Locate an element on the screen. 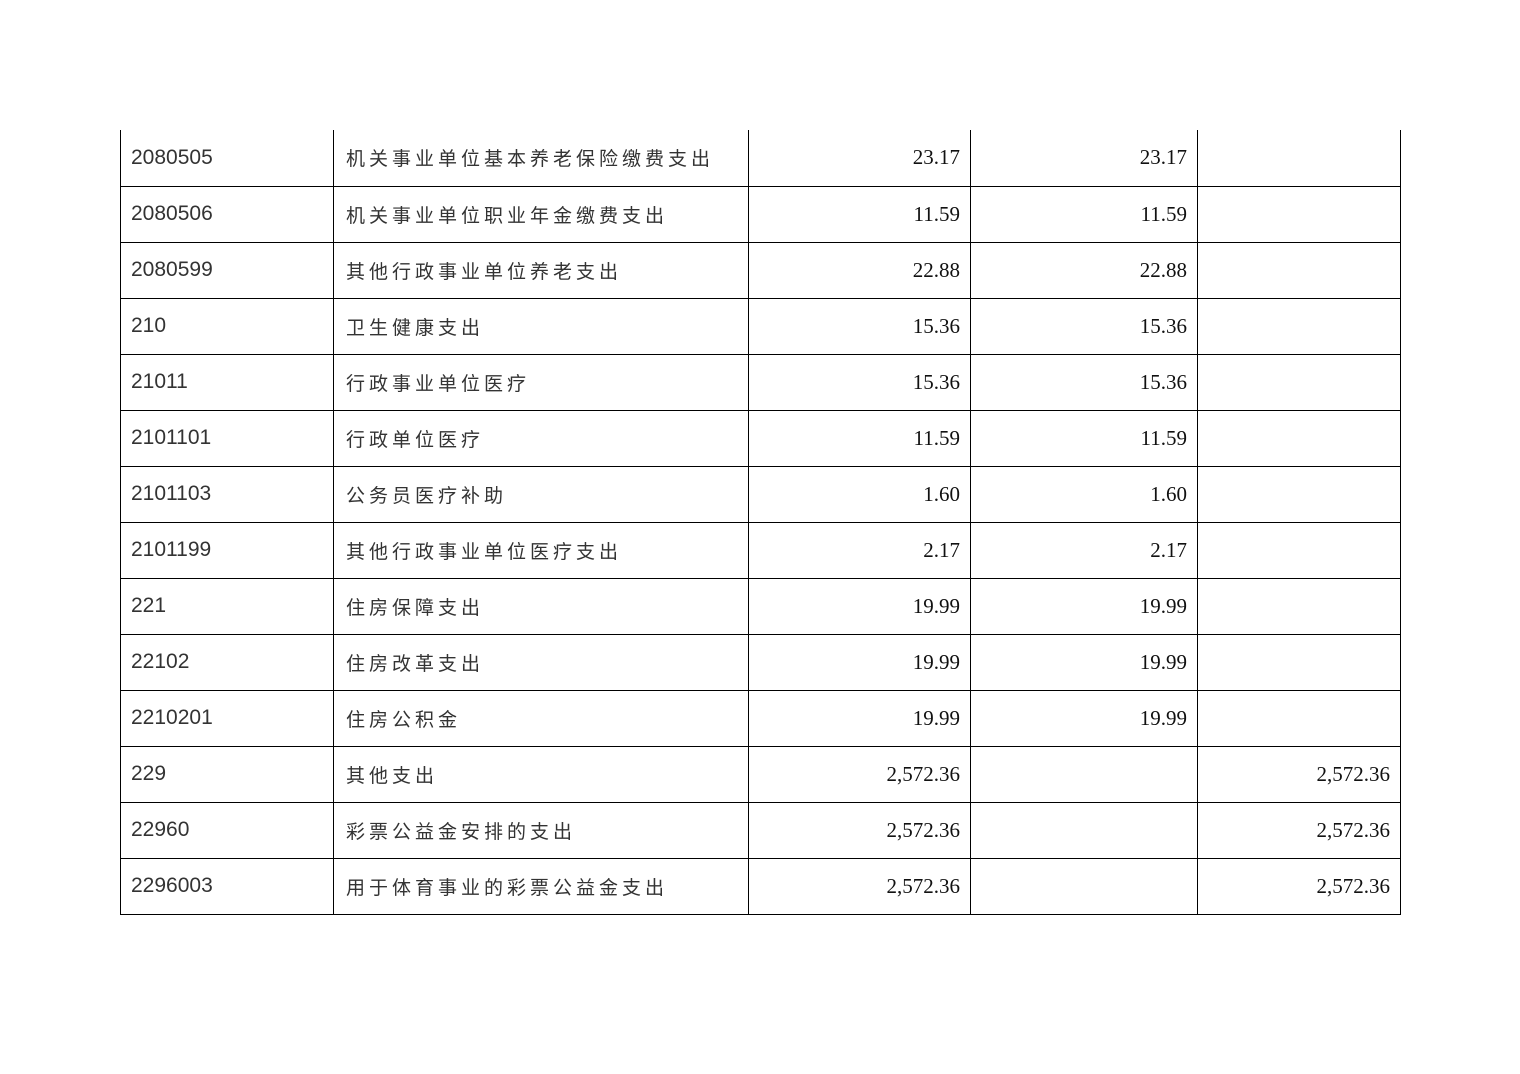 This screenshot has width=1520, height=1074. account-name: 用于体育事业的彩票公益金支出 is located at coordinates (541, 886).